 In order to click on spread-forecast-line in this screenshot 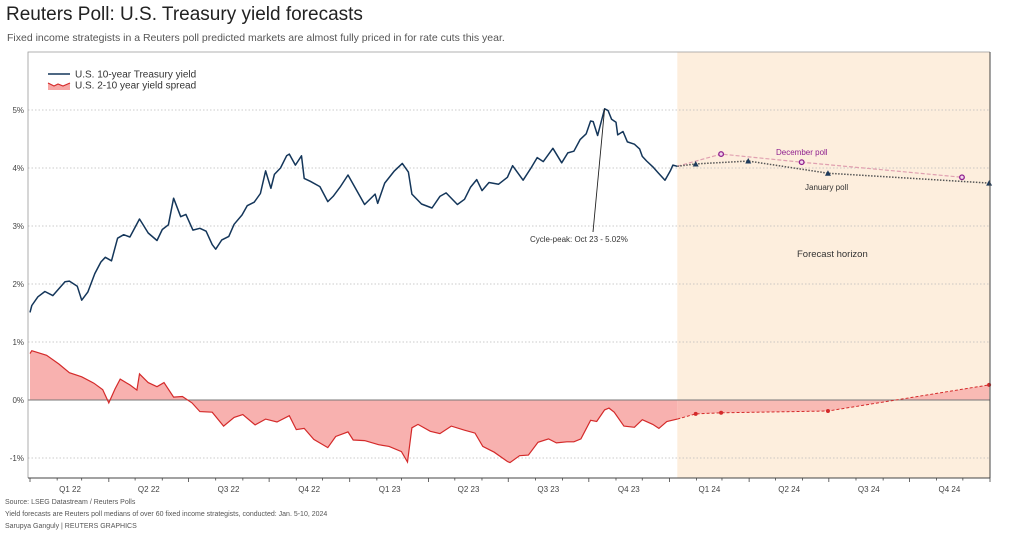, I will do `click(833, 402)`.